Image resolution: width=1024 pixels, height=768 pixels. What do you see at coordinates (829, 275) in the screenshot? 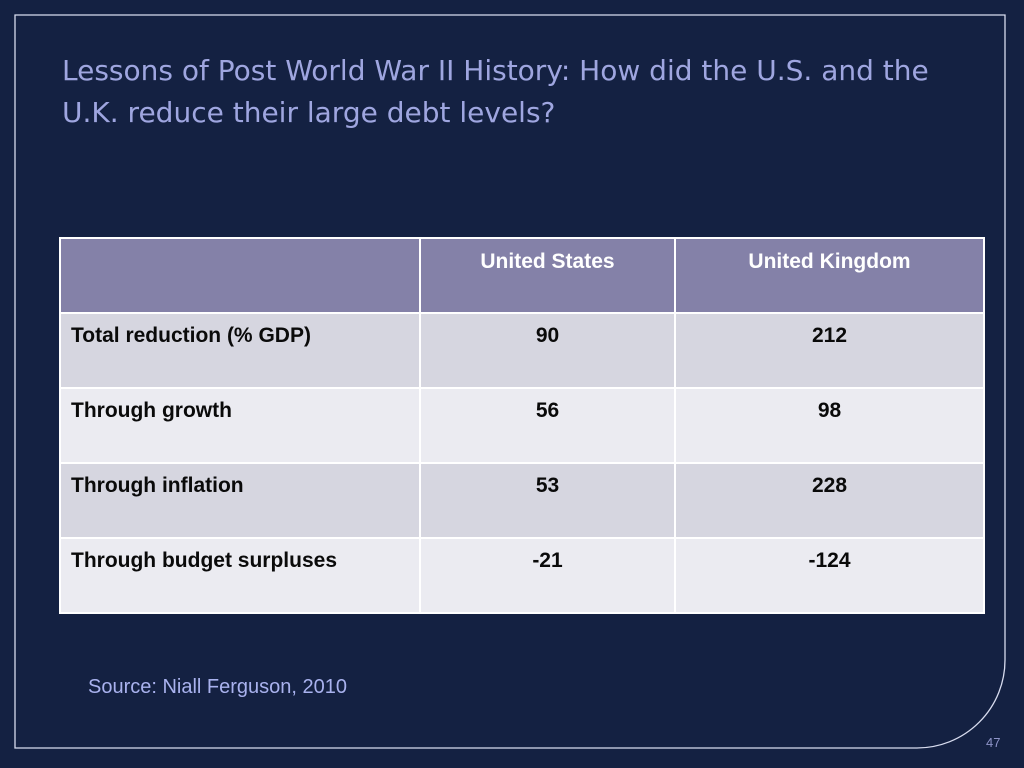
I see `header-united-kingdom: United Kingdom` at bounding box center [829, 275].